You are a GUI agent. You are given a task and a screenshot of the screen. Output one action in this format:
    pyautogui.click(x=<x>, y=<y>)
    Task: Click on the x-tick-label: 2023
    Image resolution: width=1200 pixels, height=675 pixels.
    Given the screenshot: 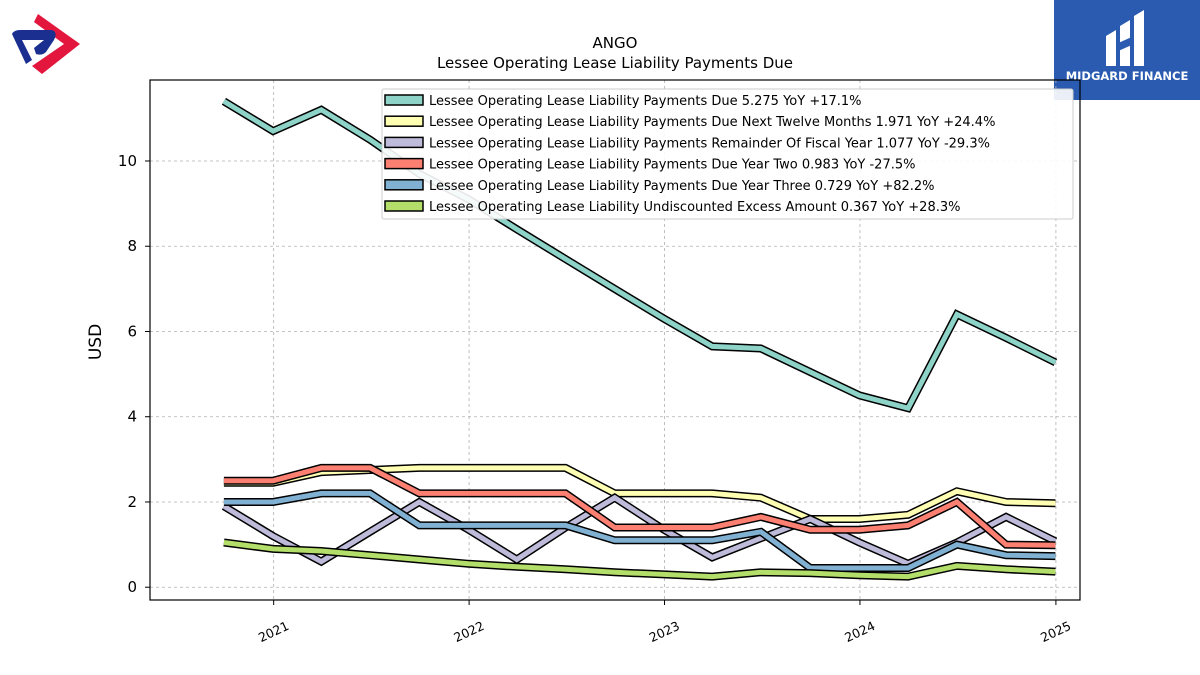 What is the action you would take?
    pyautogui.click(x=664, y=631)
    